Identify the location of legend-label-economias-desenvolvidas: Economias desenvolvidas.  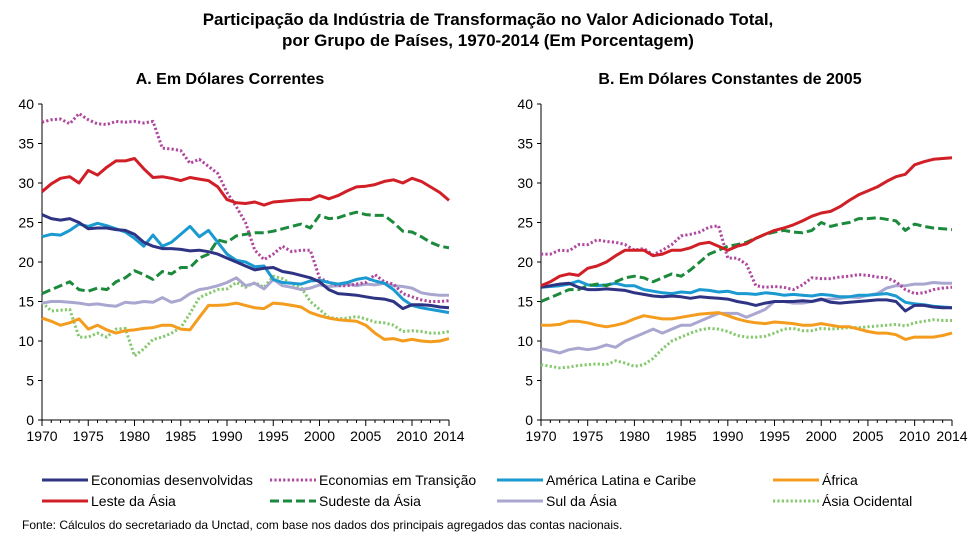
(172, 480).